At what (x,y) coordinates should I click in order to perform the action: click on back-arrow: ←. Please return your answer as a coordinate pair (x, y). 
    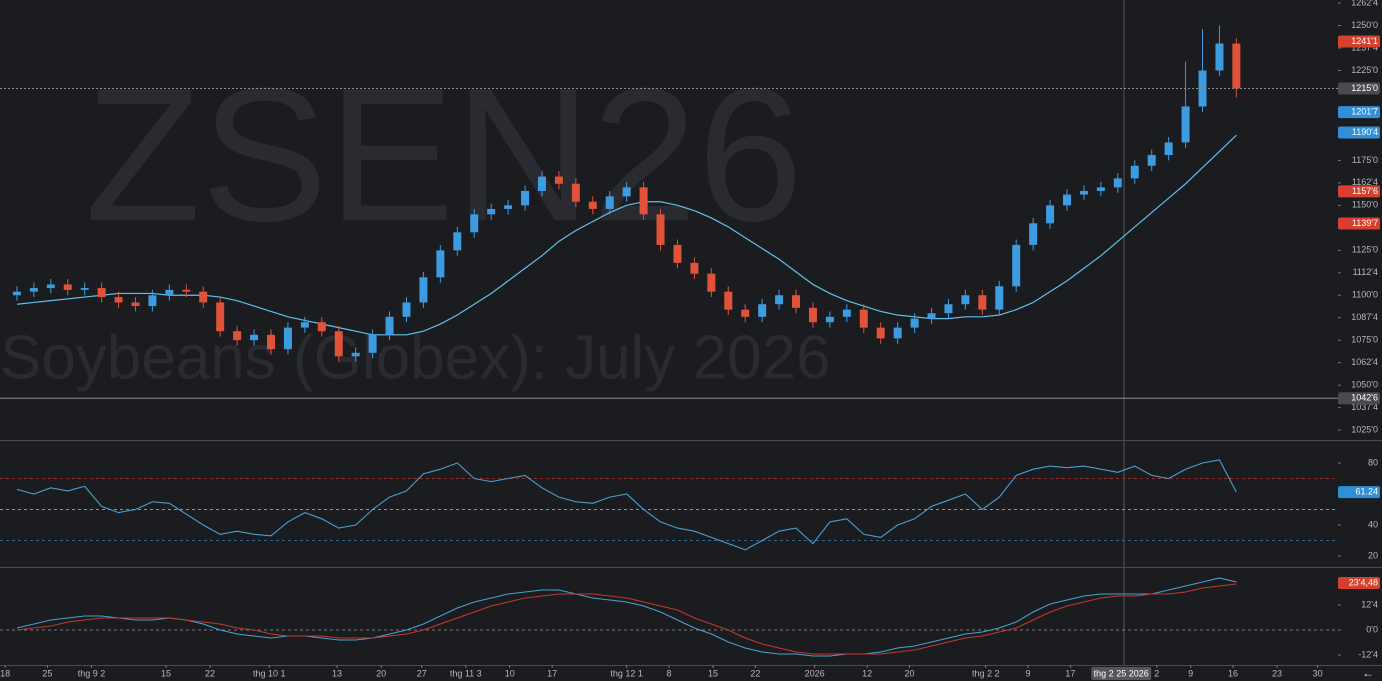
    Looking at the image, I should click on (1368, 673).